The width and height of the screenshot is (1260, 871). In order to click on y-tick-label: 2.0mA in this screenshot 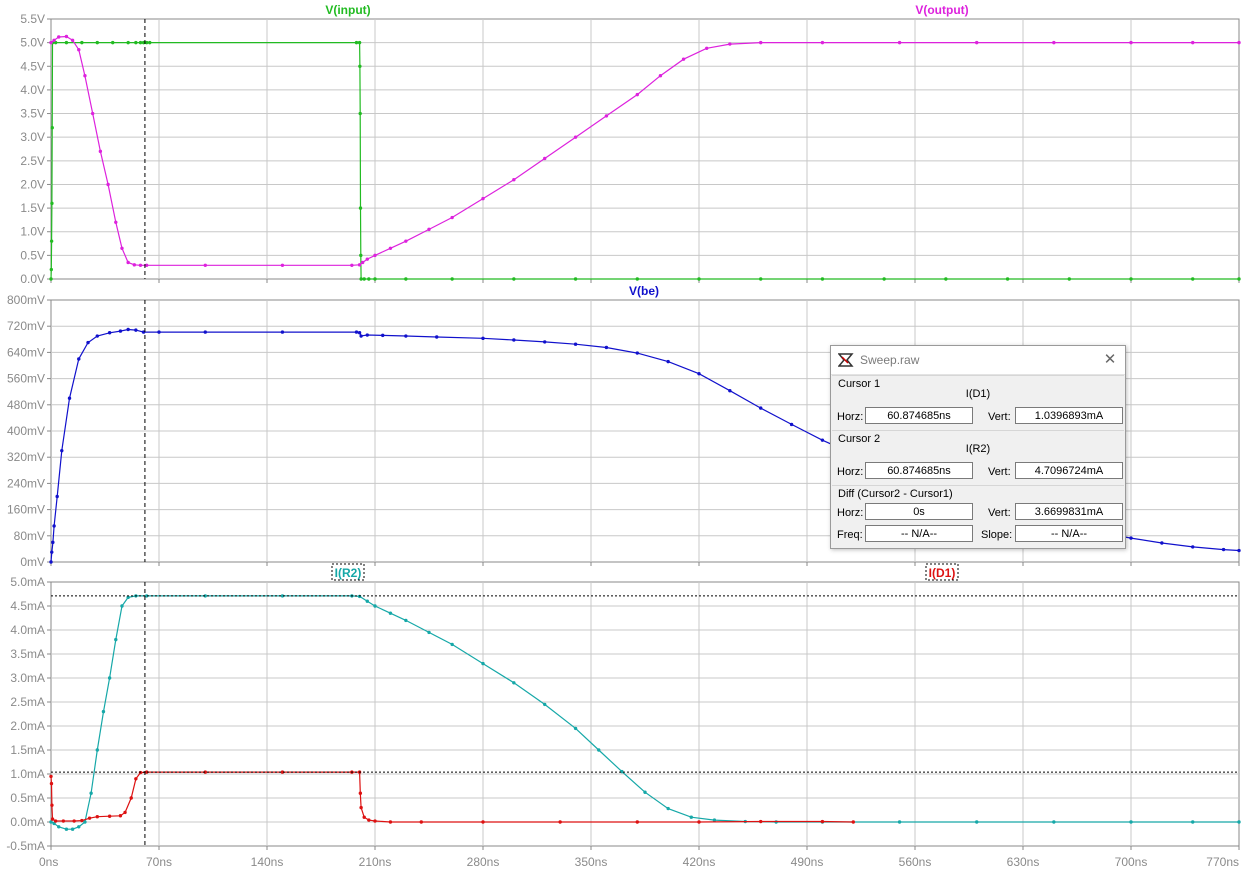, I will do `click(27, 726)`.